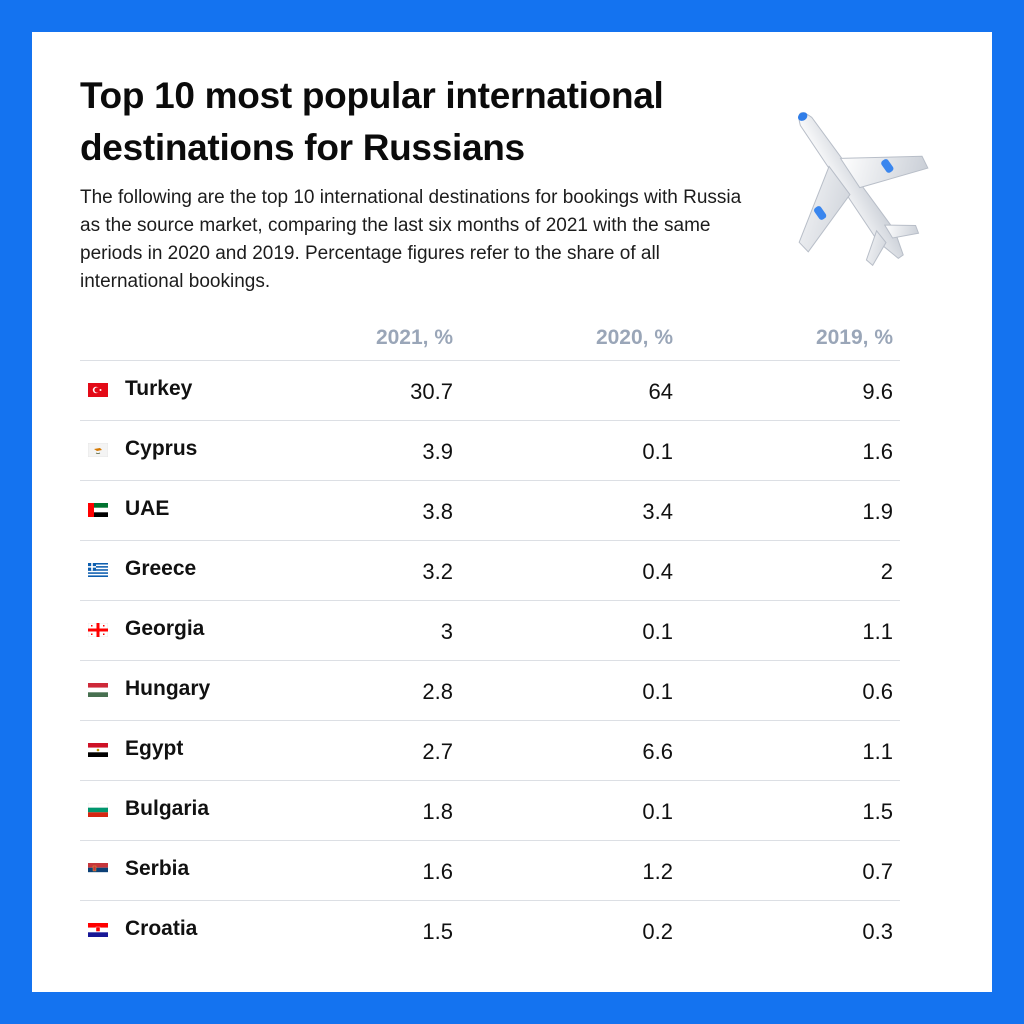 The height and width of the screenshot is (1024, 1024). Describe the element at coordinates (98, 870) in the screenshot. I see `serbia-flag-icon` at that location.